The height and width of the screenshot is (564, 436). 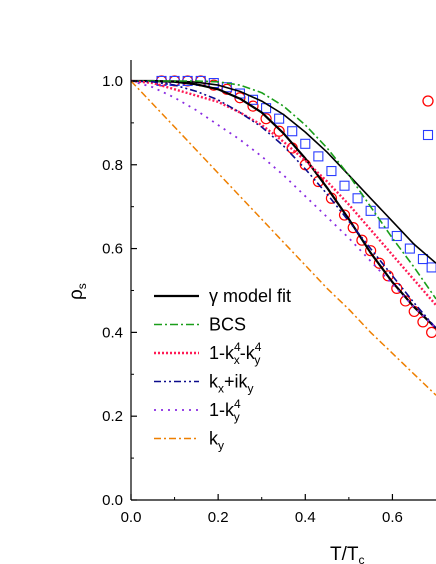 What do you see at coordinates (218, 517) in the screenshot?
I see `x-tick-label: 0.2` at bounding box center [218, 517].